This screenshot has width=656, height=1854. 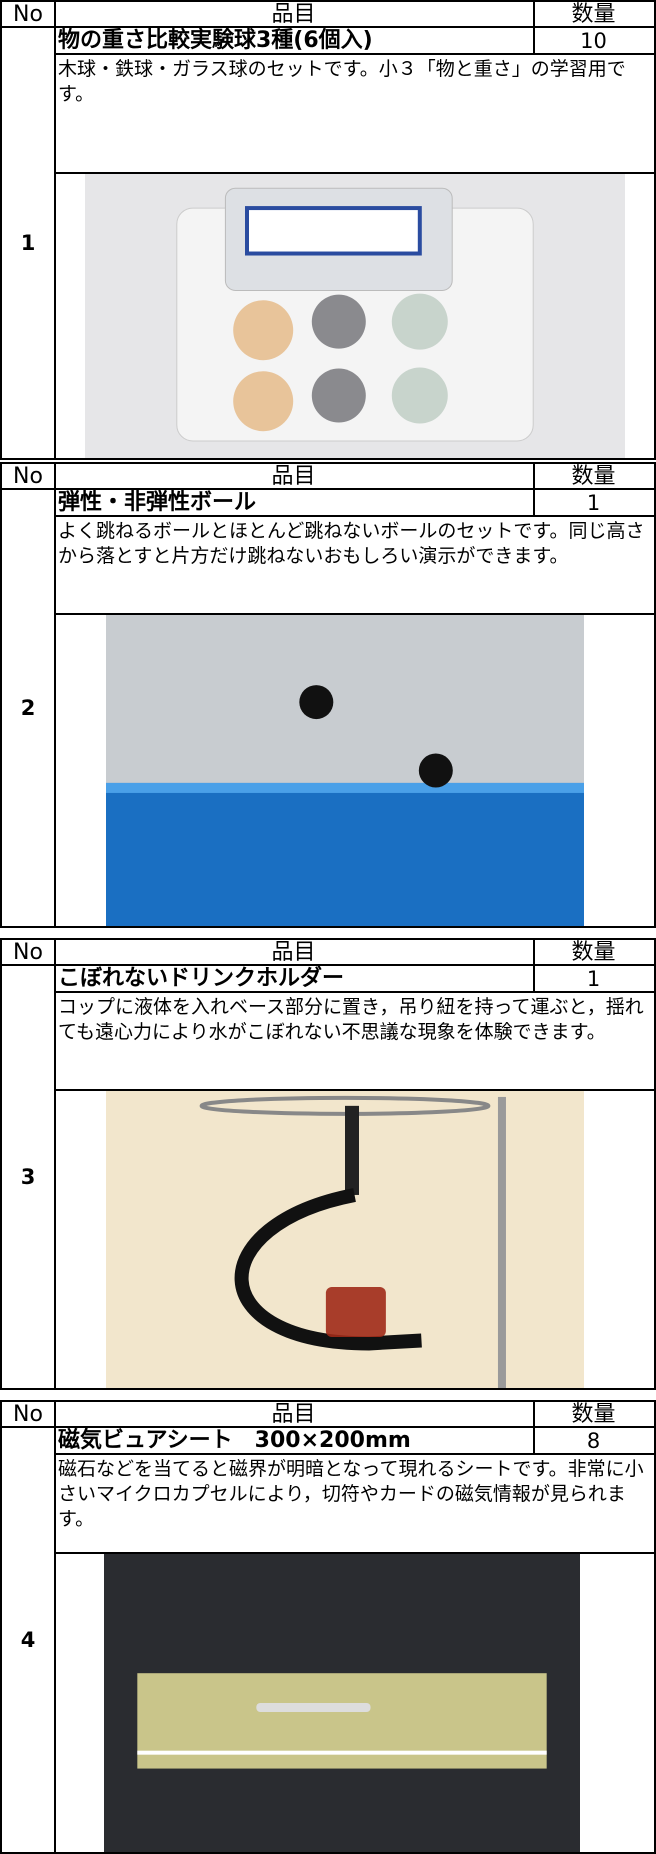 What do you see at coordinates (593, 41) in the screenshot?
I see `item-quantity: 10` at bounding box center [593, 41].